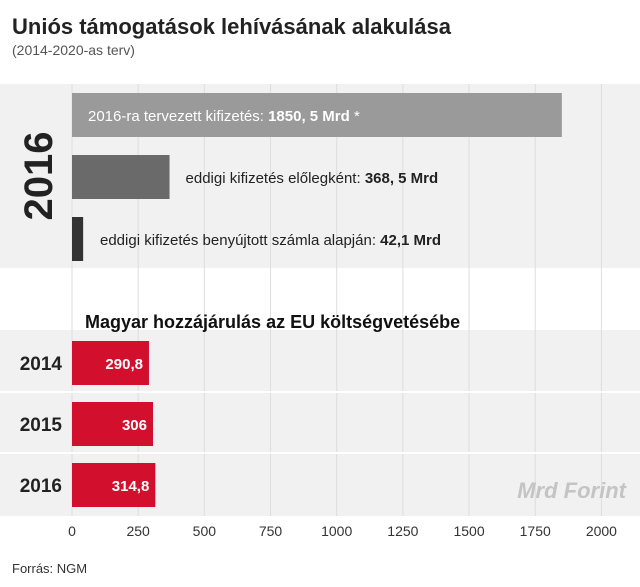 This screenshot has width=640, height=587. What do you see at coordinates (131, 486) in the screenshot?
I see `bar-value-label: 314,8` at bounding box center [131, 486].